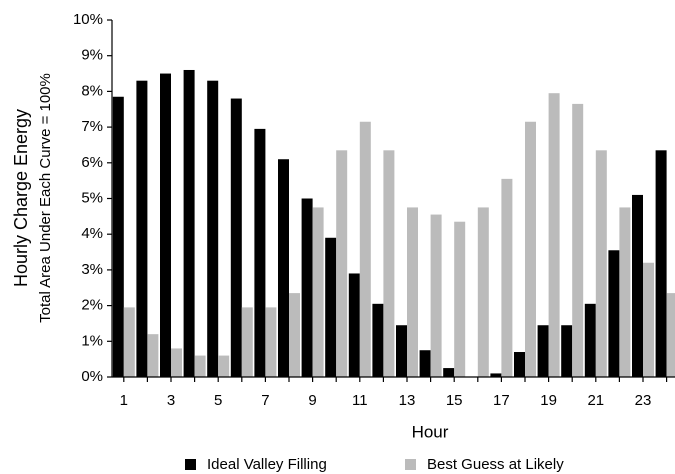 Image resolution: width=675 pixels, height=474 pixels. What do you see at coordinates (312, 400) in the screenshot?
I see `x-tick-label: 9` at bounding box center [312, 400].